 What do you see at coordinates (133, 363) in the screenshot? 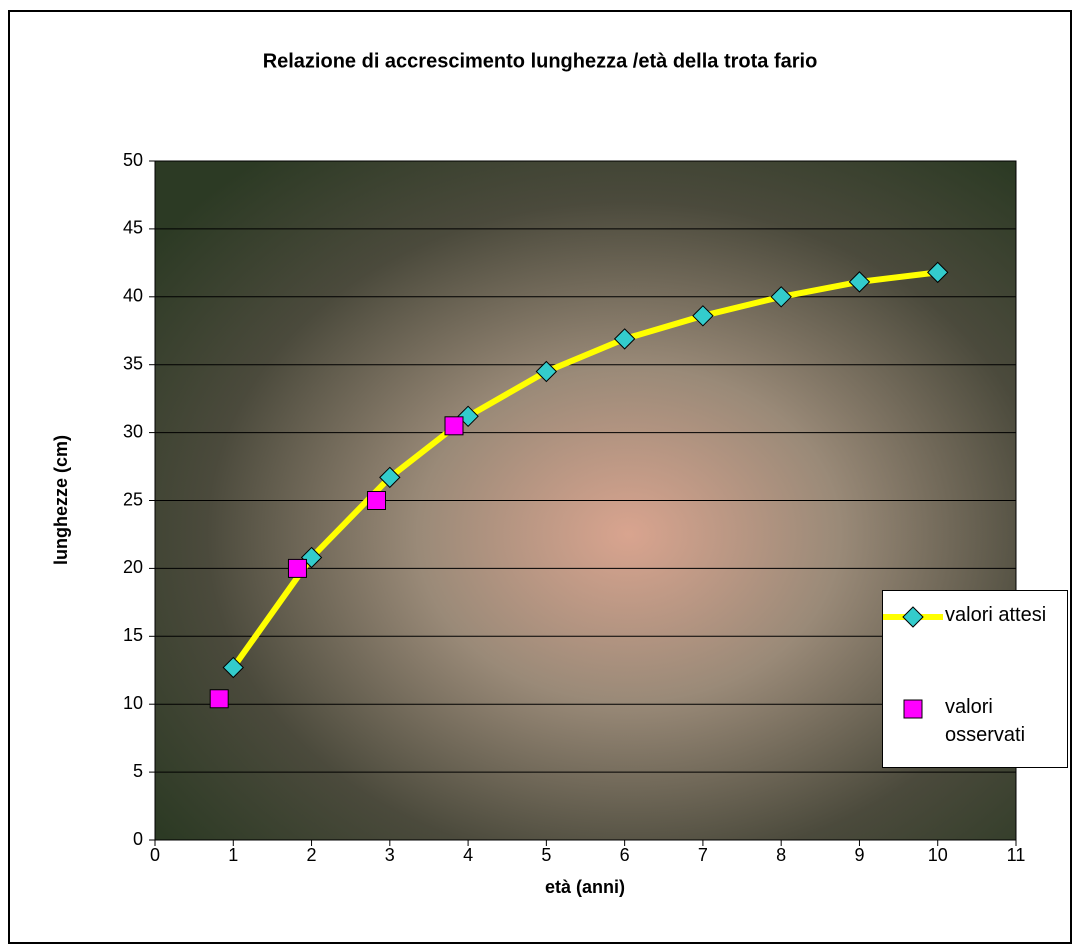
I see `y-tick-label: 35` at bounding box center [133, 363].